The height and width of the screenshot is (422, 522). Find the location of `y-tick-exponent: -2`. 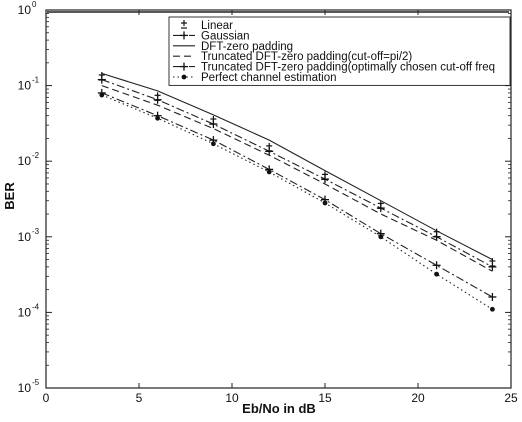

y-tick-exponent: -2 is located at coordinates (36, 155).